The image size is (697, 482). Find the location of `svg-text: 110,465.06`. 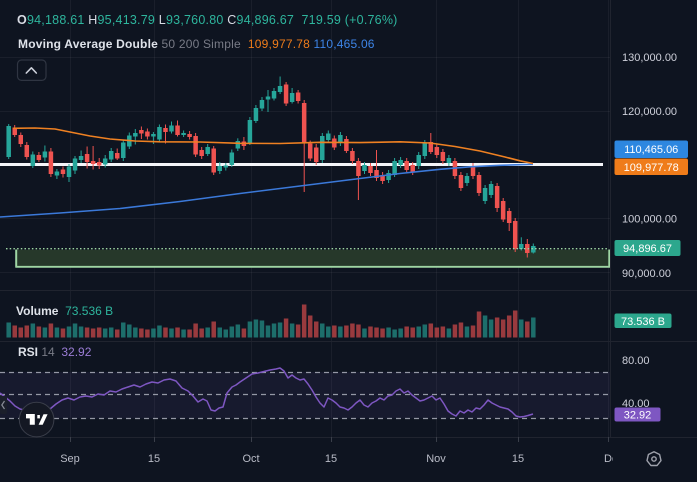

svg-text: 110,465.06 is located at coordinates (651, 150).